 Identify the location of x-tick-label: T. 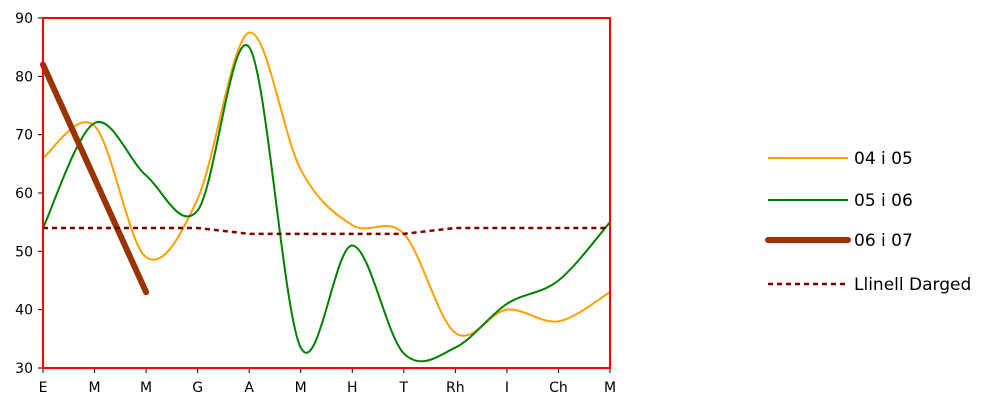
(404, 388).